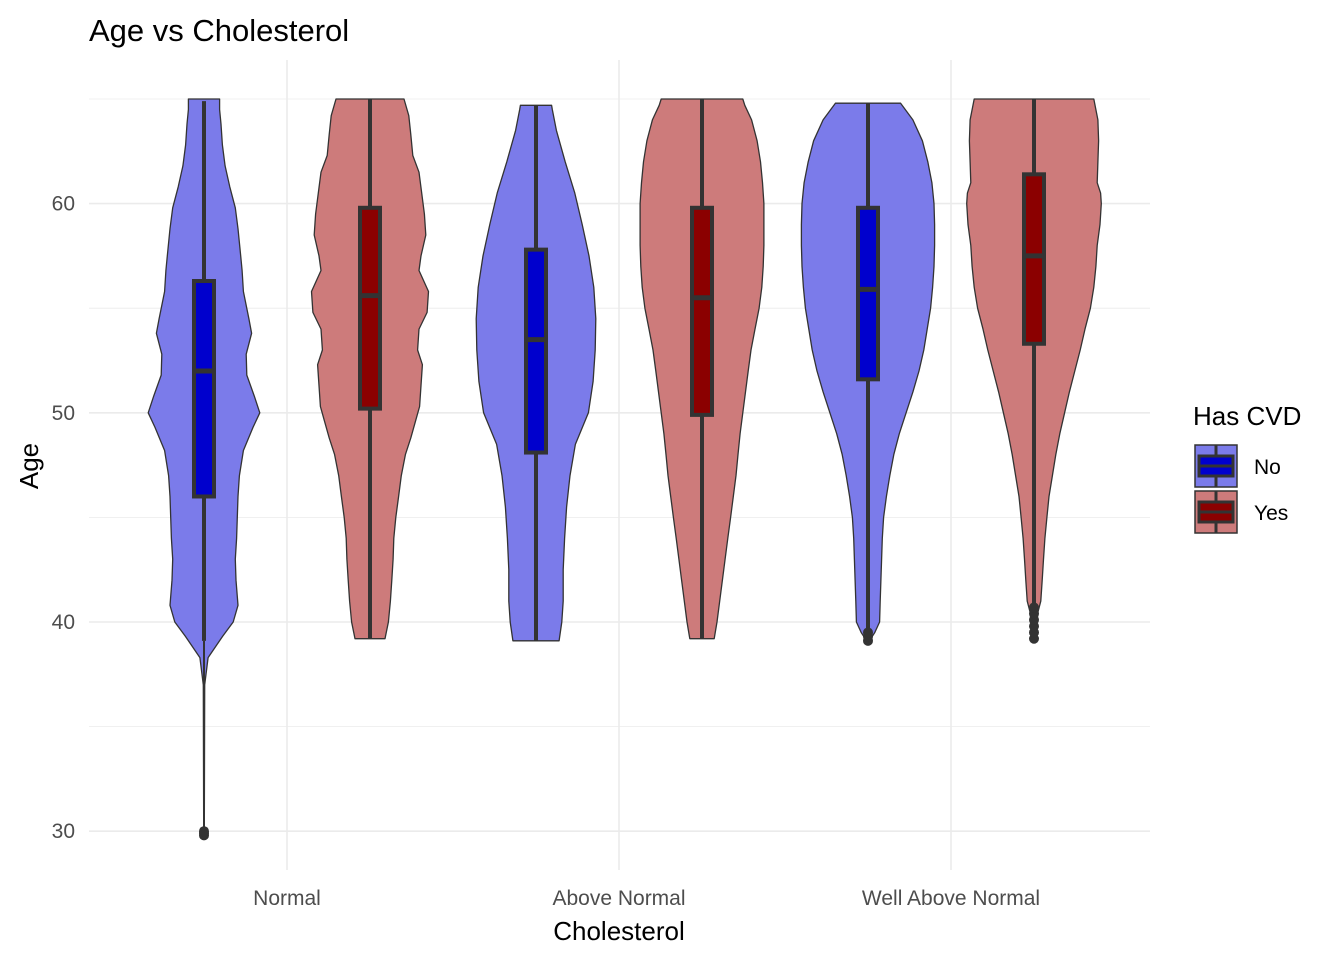  What do you see at coordinates (1241, 489) in the screenshot?
I see `legend-keys: No Yes` at bounding box center [1241, 489].